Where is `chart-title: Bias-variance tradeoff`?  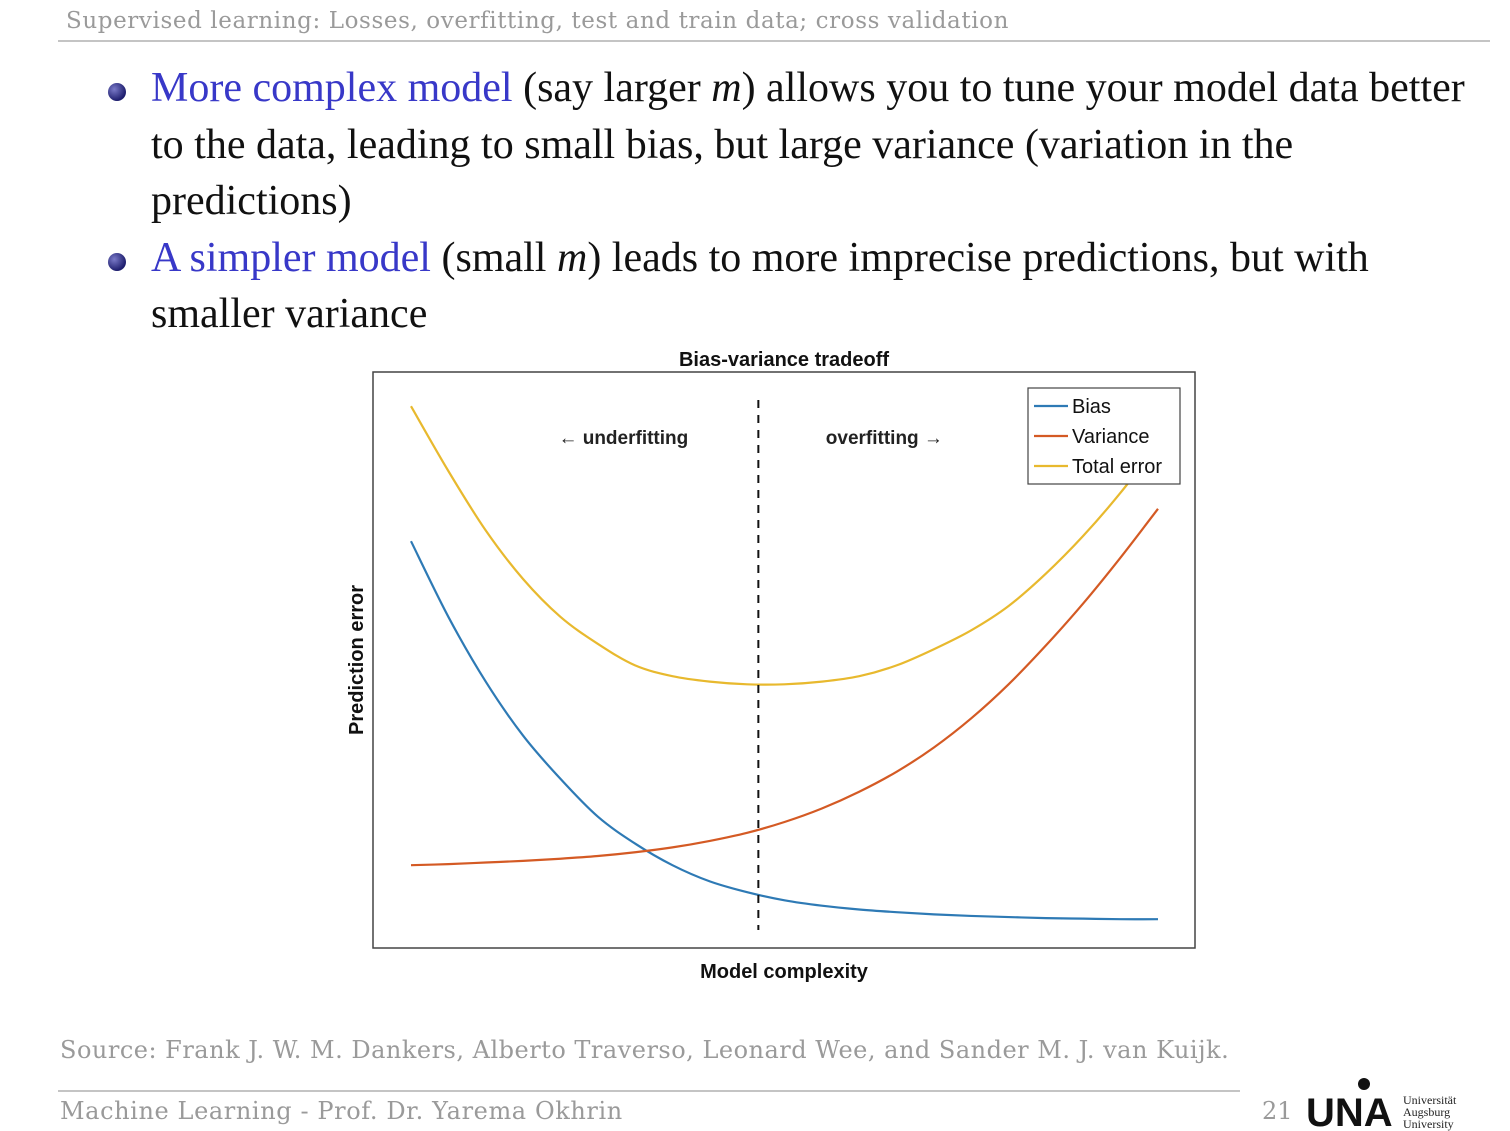
chart-title: Bias-variance tradeoff is located at coordinates (784, 360).